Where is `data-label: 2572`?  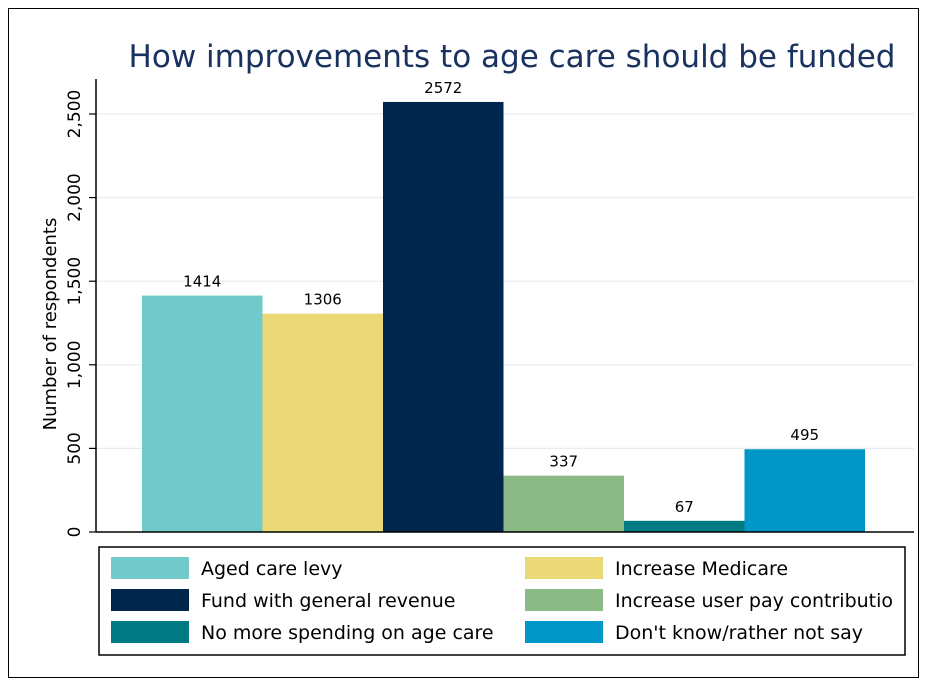 data-label: 2572 is located at coordinates (443, 88).